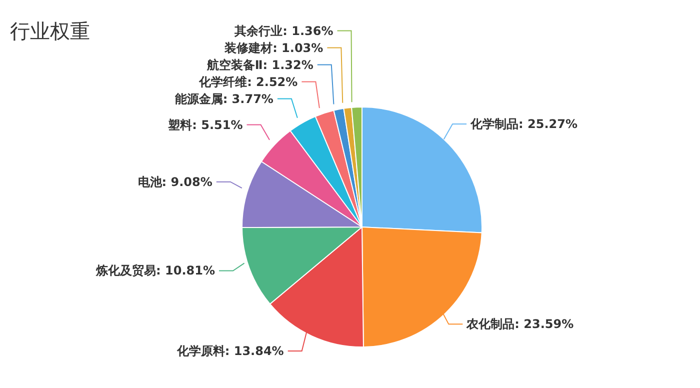  I want to click on slice-label: 塑料: 5.51%, so click(205, 125).